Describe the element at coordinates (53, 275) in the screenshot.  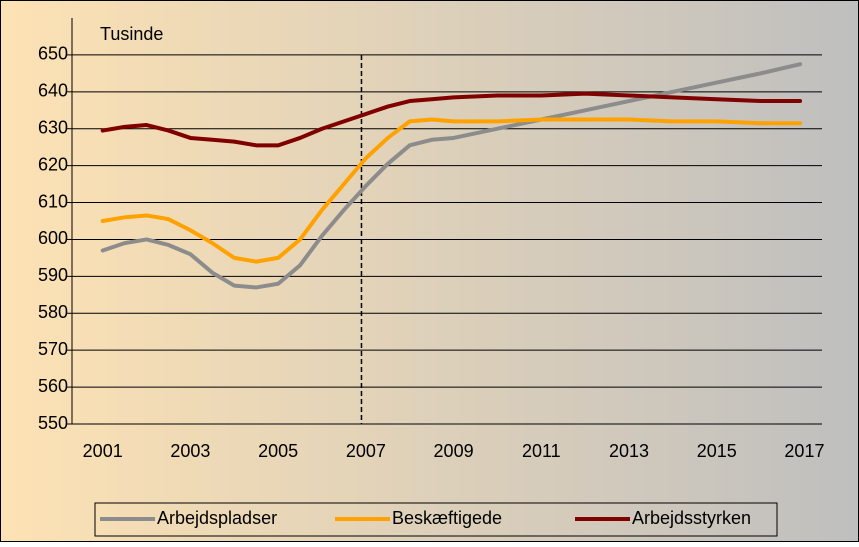
I see `y-tick-label: 590` at that location.